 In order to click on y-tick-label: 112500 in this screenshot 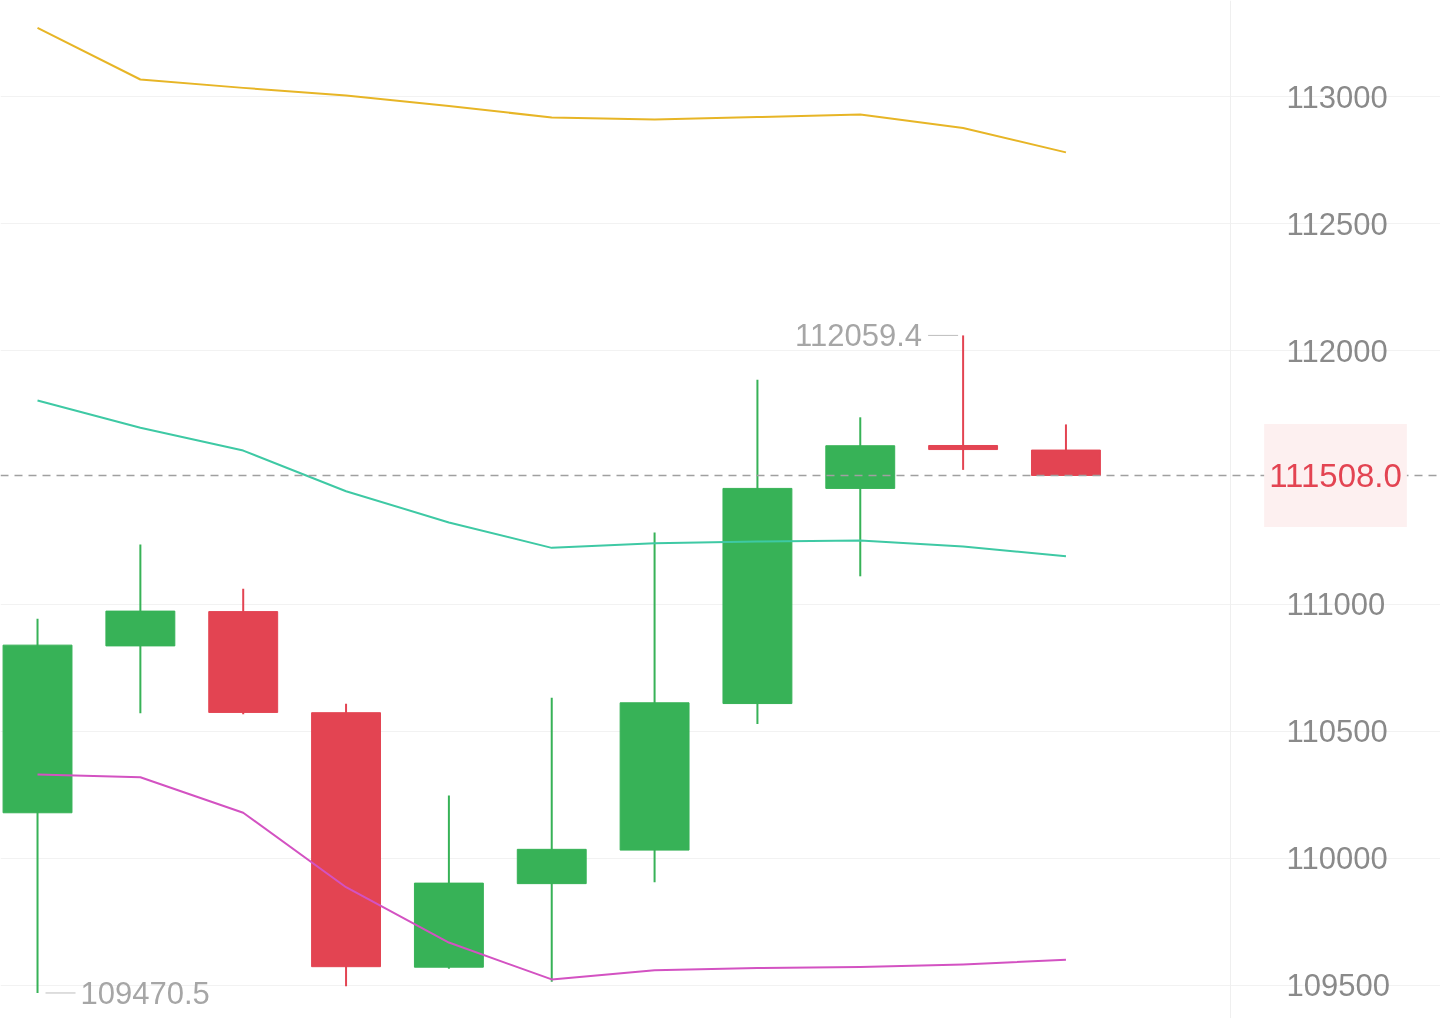, I will do `click(1337, 224)`.